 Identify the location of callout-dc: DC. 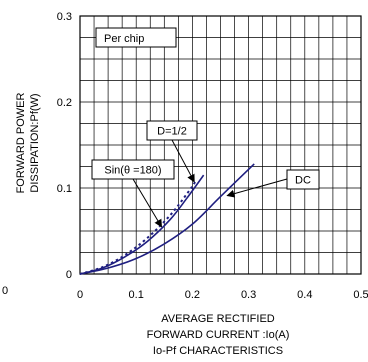
(273, 183).